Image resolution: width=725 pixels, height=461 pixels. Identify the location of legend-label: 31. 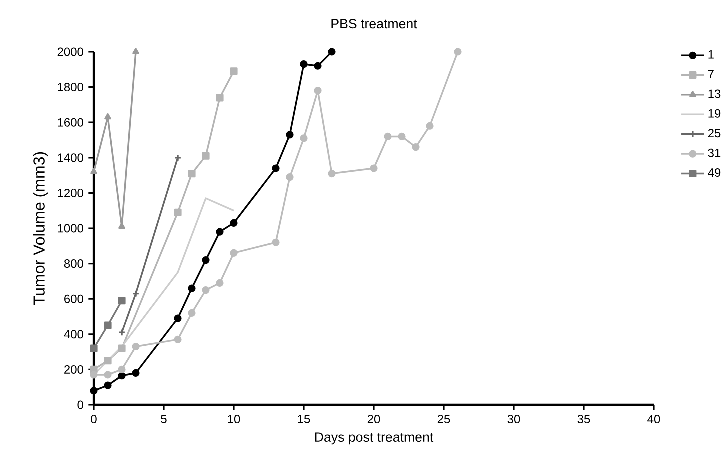
(714, 153).